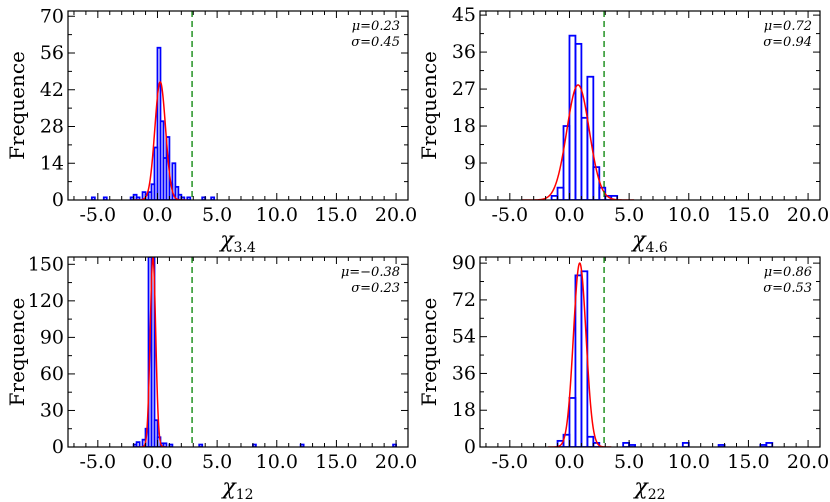 Image resolution: width=830 pixels, height=502 pixels. What do you see at coordinates (375, 42) in the screenshot?
I see `sigma-annotation: σ=0.45` at bounding box center [375, 42].